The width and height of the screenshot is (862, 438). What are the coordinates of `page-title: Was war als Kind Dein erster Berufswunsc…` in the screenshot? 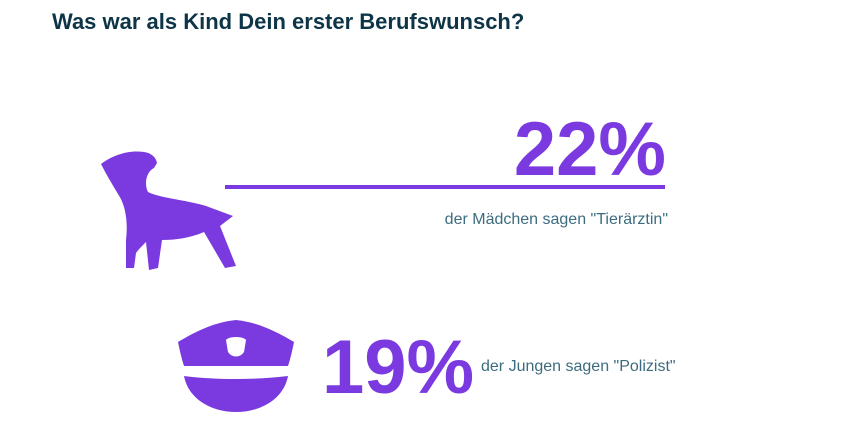 It's located at (288, 21).